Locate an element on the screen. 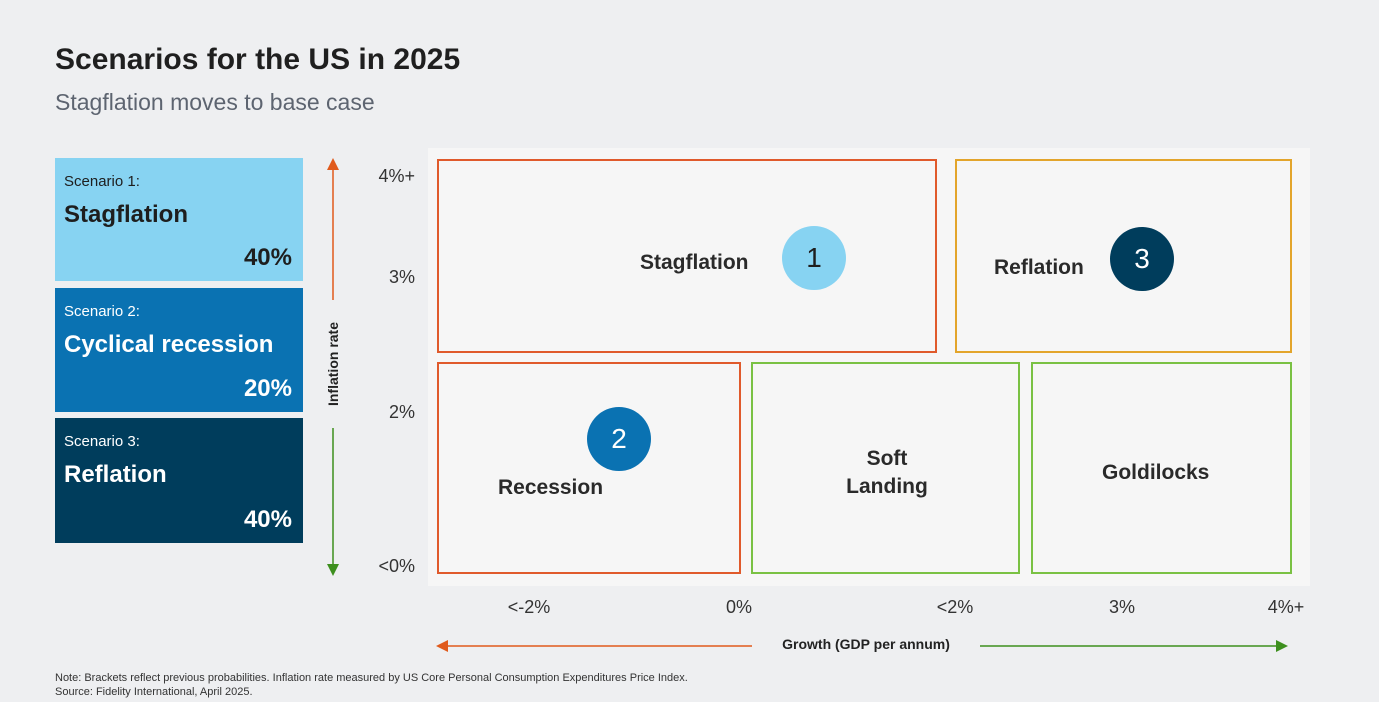  quadrant-reflation is located at coordinates (1123, 256).